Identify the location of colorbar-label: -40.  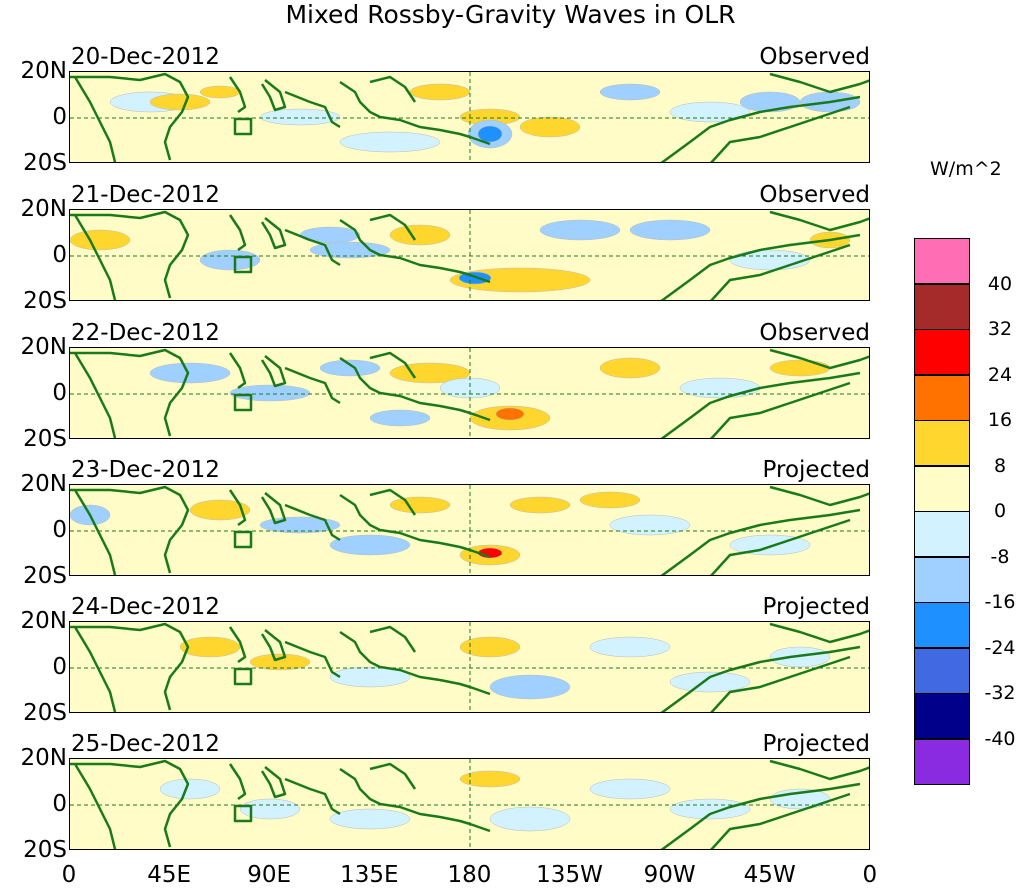
(1000, 738).